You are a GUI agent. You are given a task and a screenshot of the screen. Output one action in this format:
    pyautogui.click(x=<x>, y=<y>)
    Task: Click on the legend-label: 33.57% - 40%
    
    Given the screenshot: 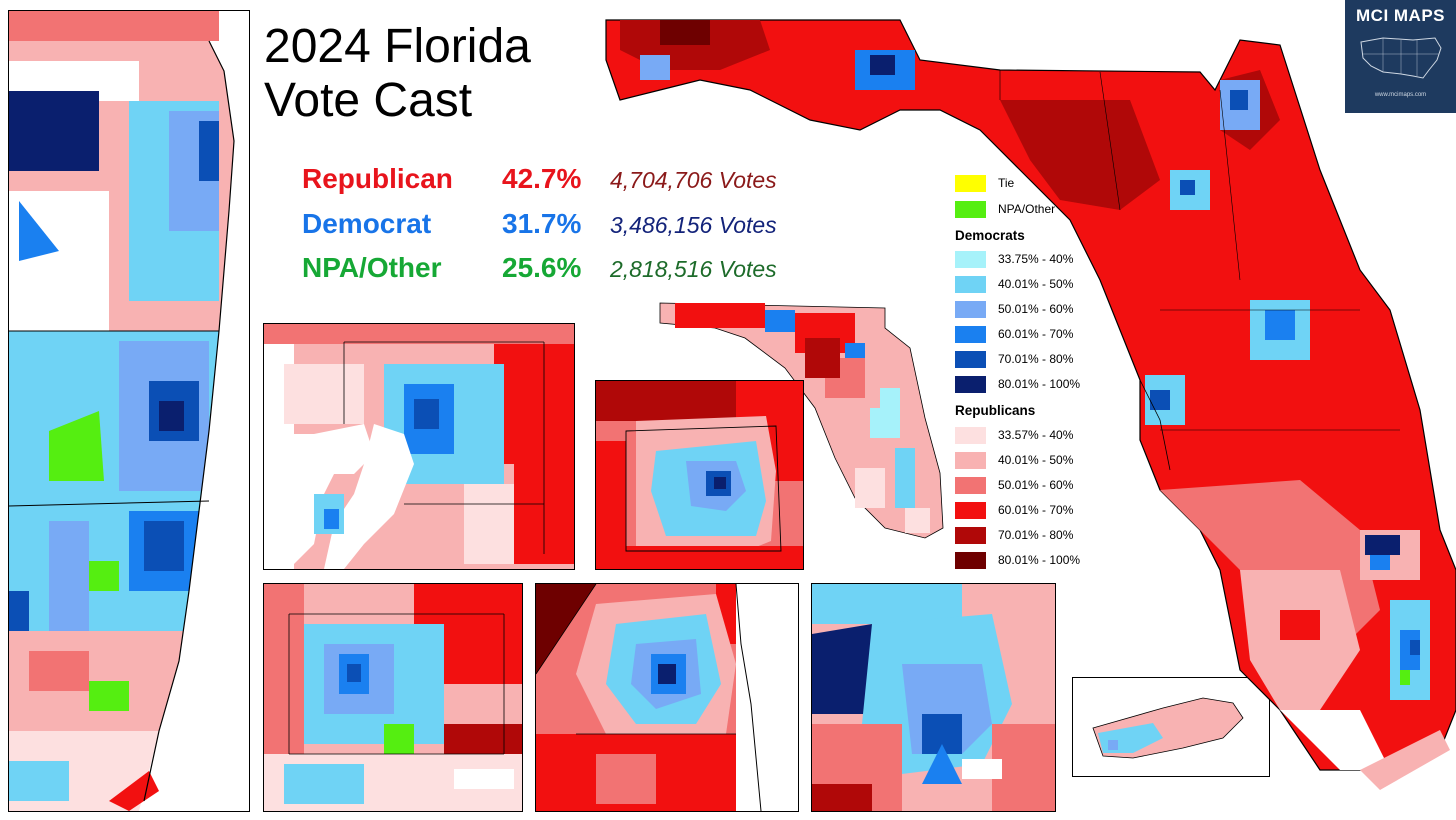 What is the action you would take?
    pyautogui.click(x=1036, y=435)
    